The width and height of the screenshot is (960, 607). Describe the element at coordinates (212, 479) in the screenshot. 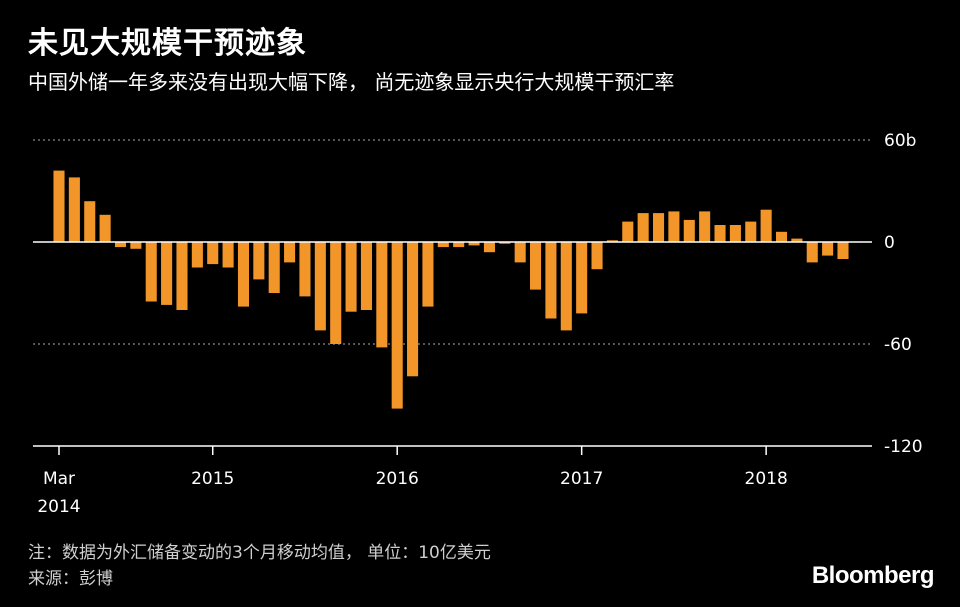

I see `x-tick-label: 2015` at that location.